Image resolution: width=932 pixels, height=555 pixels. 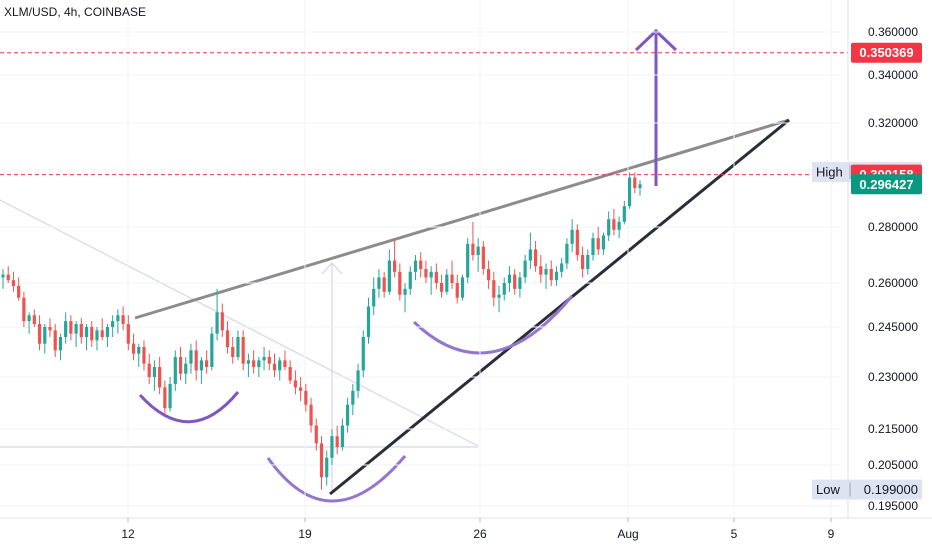 I want to click on arc-left, so click(x=189, y=407).